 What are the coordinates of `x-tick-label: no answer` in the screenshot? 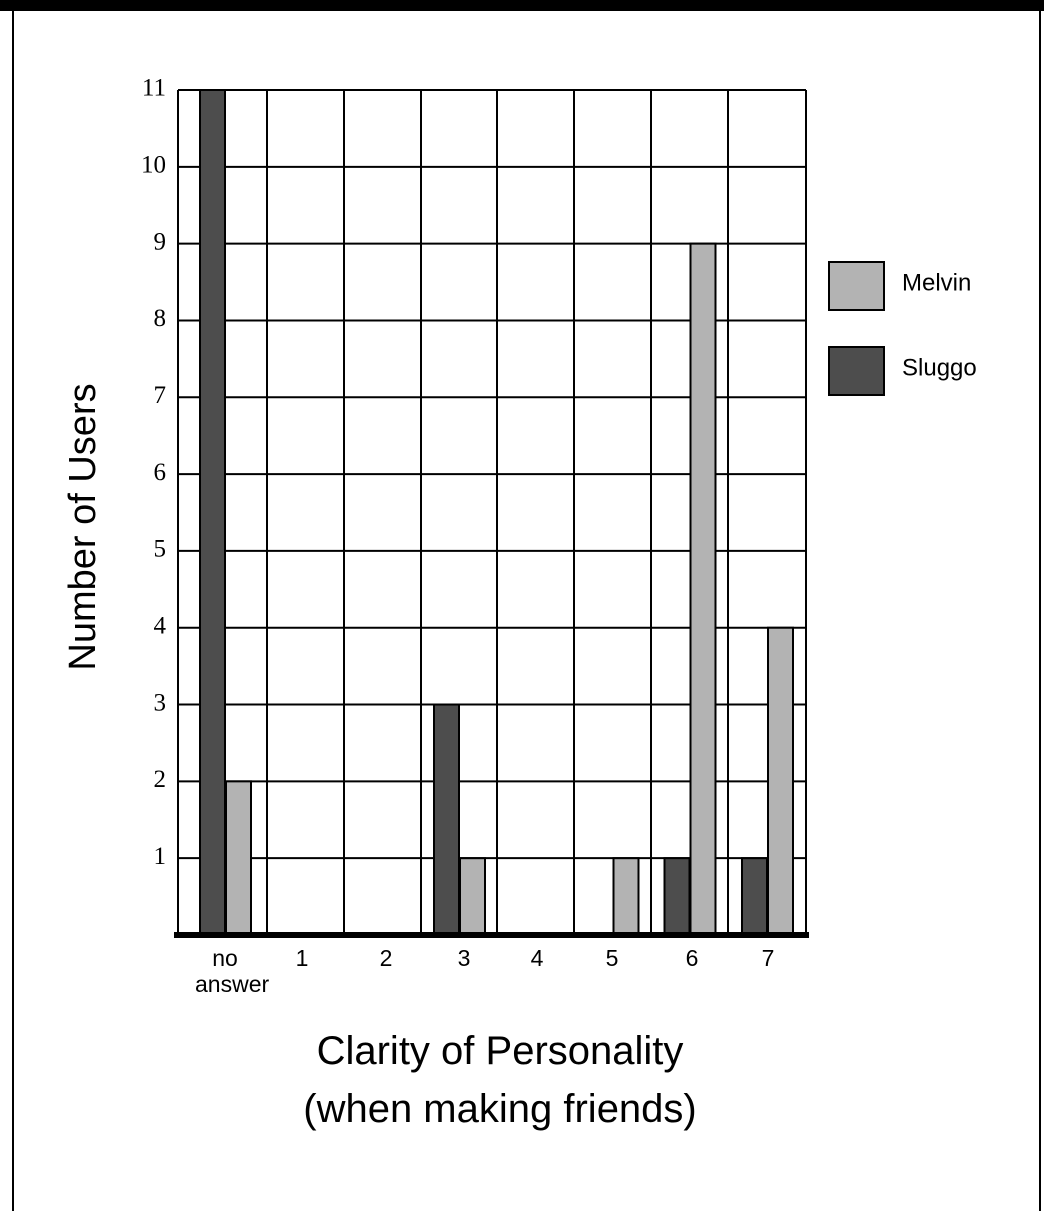 It's located at (232, 971).